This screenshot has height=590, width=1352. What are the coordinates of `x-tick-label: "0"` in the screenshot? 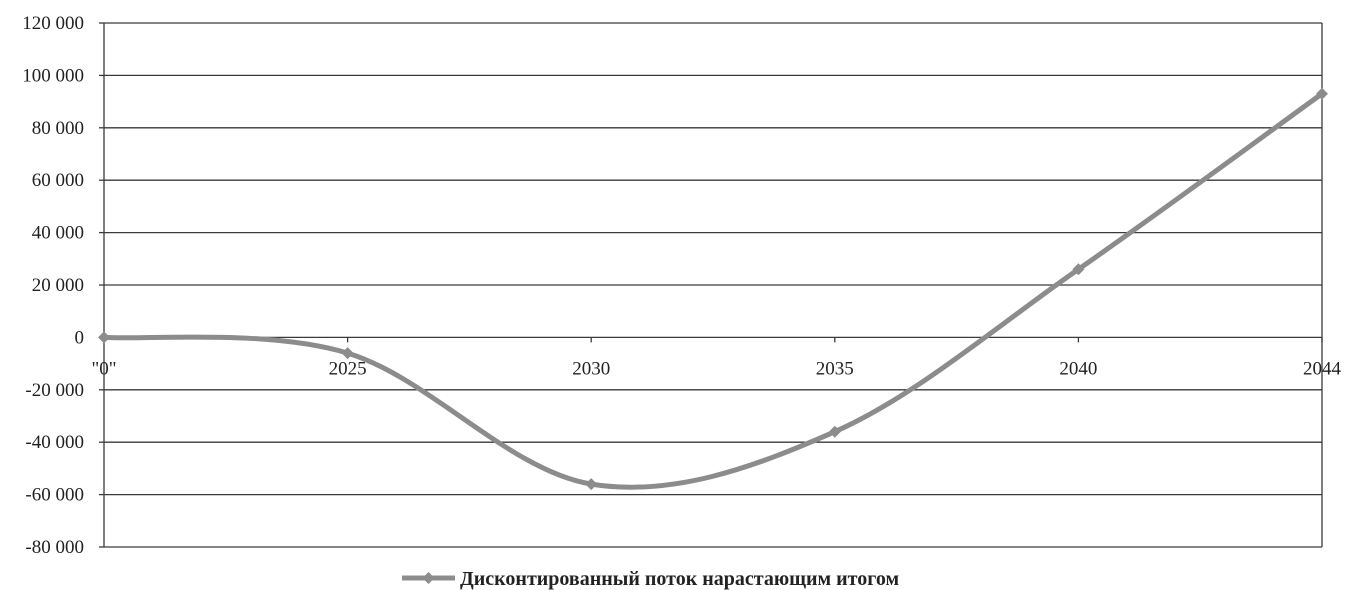 It's located at (103, 368).